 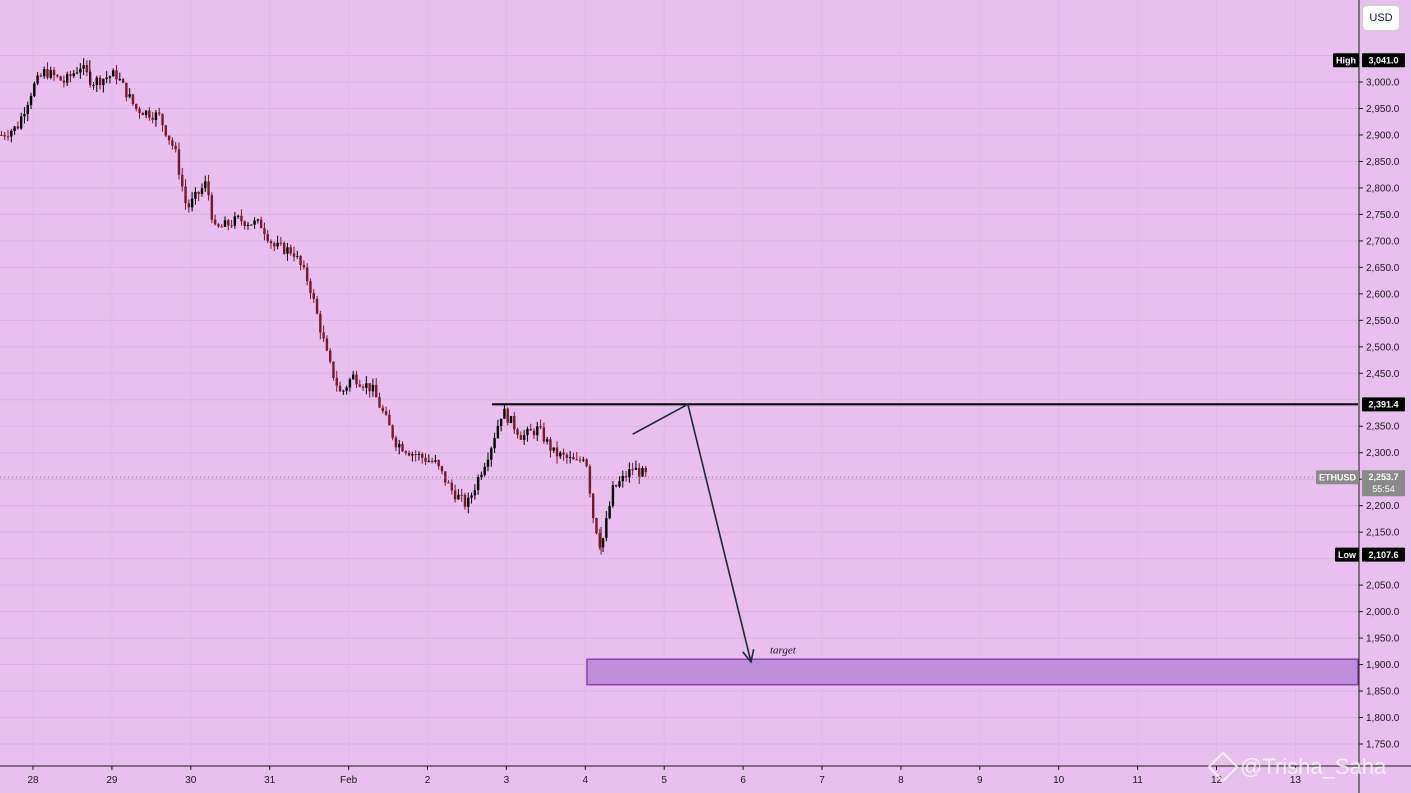 What do you see at coordinates (1383, 612) in the screenshot?
I see `y-tick-label: 2,000.0` at bounding box center [1383, 612].